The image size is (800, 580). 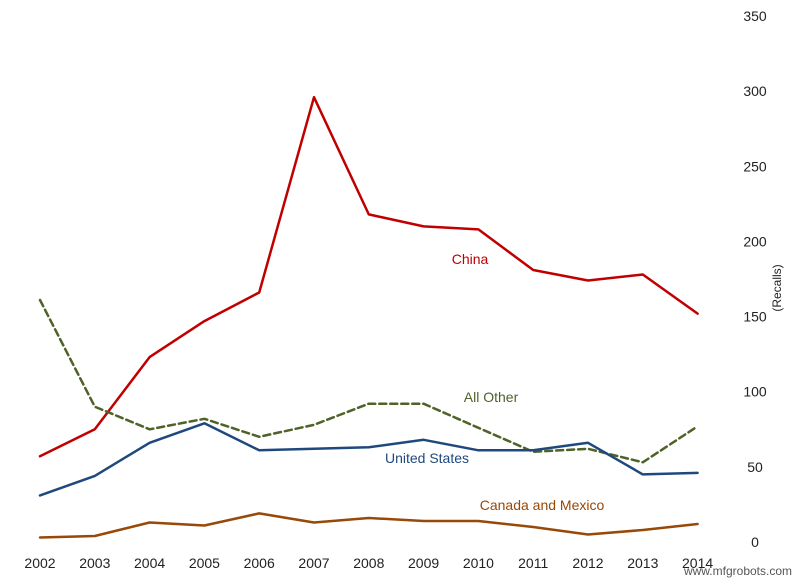 What do you see at coordinates (313, 563) in the screenshot?
I see `x-tick-label: 2007` at bounding box center [313, 563].